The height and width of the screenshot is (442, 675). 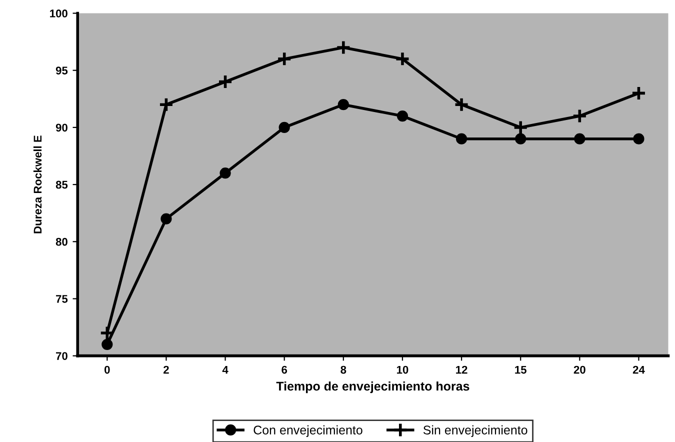 I want to click on x-tick-label: 2, so click(x=166, y=370).